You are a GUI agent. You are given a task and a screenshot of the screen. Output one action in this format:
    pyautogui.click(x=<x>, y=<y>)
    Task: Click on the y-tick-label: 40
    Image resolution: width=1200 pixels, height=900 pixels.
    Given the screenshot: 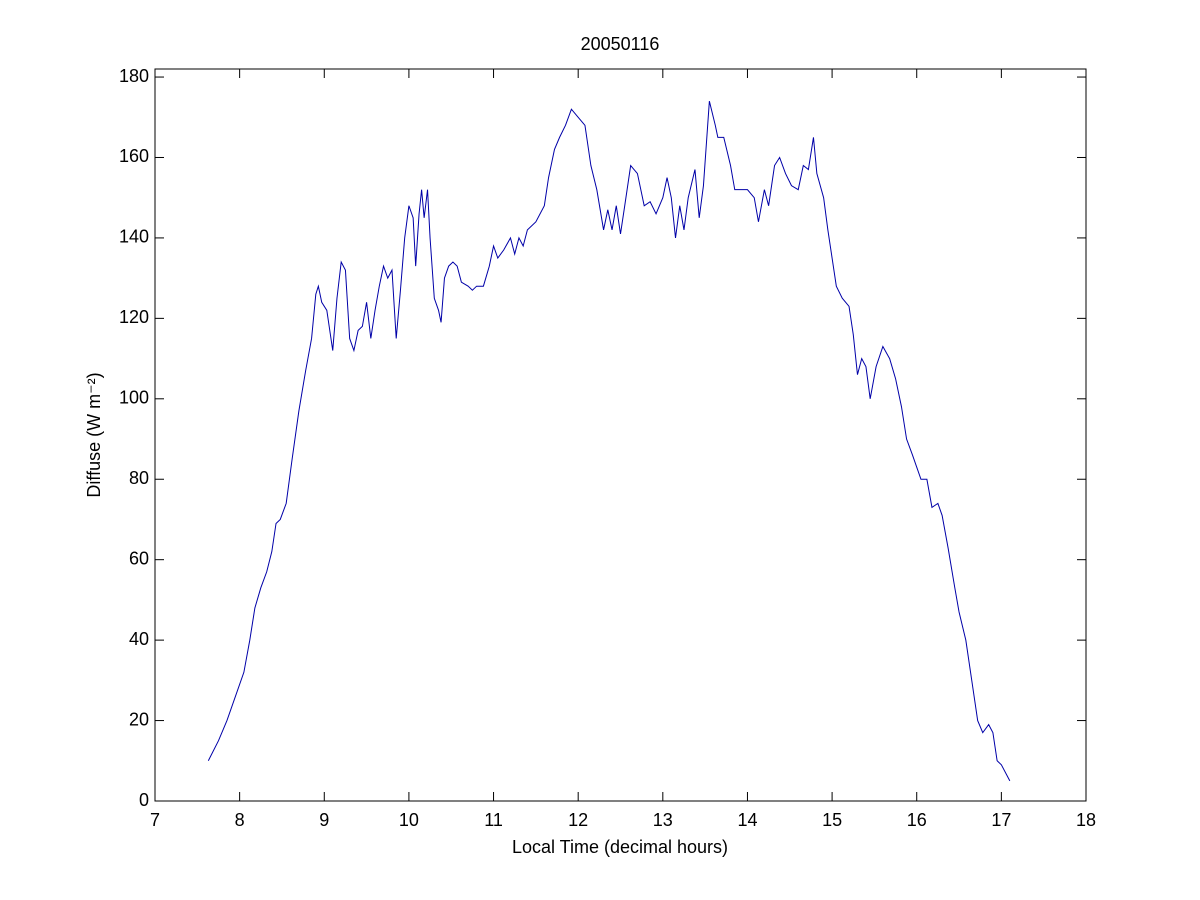 What is the action you would take?
    pyautogui.click(x=139, y=639)
    